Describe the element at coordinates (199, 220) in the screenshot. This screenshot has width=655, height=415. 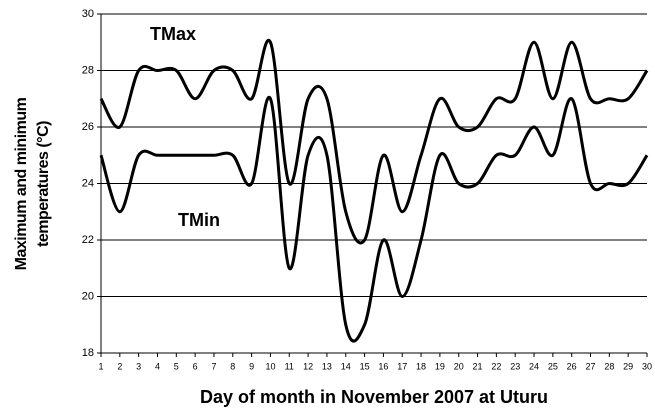
I see `series-label: TMin` at that location.